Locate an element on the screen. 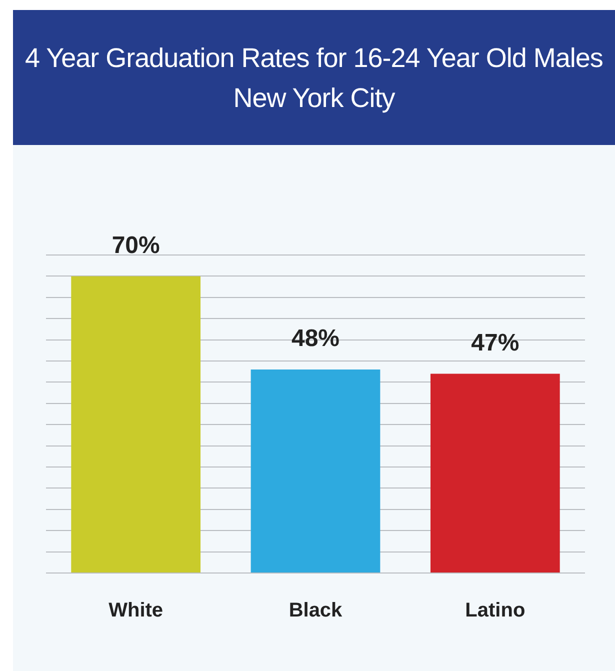 The image size is (615, 671). x-tick-label: White is located at coordinates (136, 611).